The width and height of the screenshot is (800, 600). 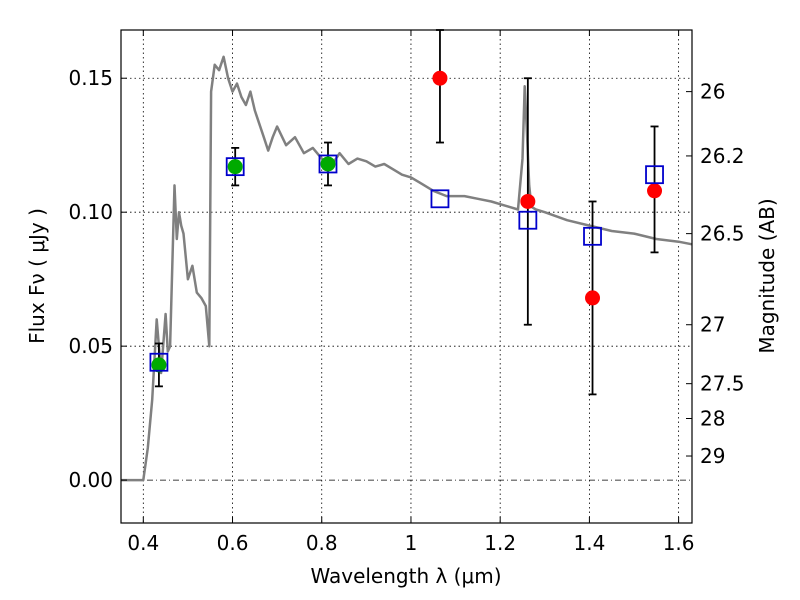 I want to click on magnitude-tick-label: 26.5, so click(x=722, y=234).